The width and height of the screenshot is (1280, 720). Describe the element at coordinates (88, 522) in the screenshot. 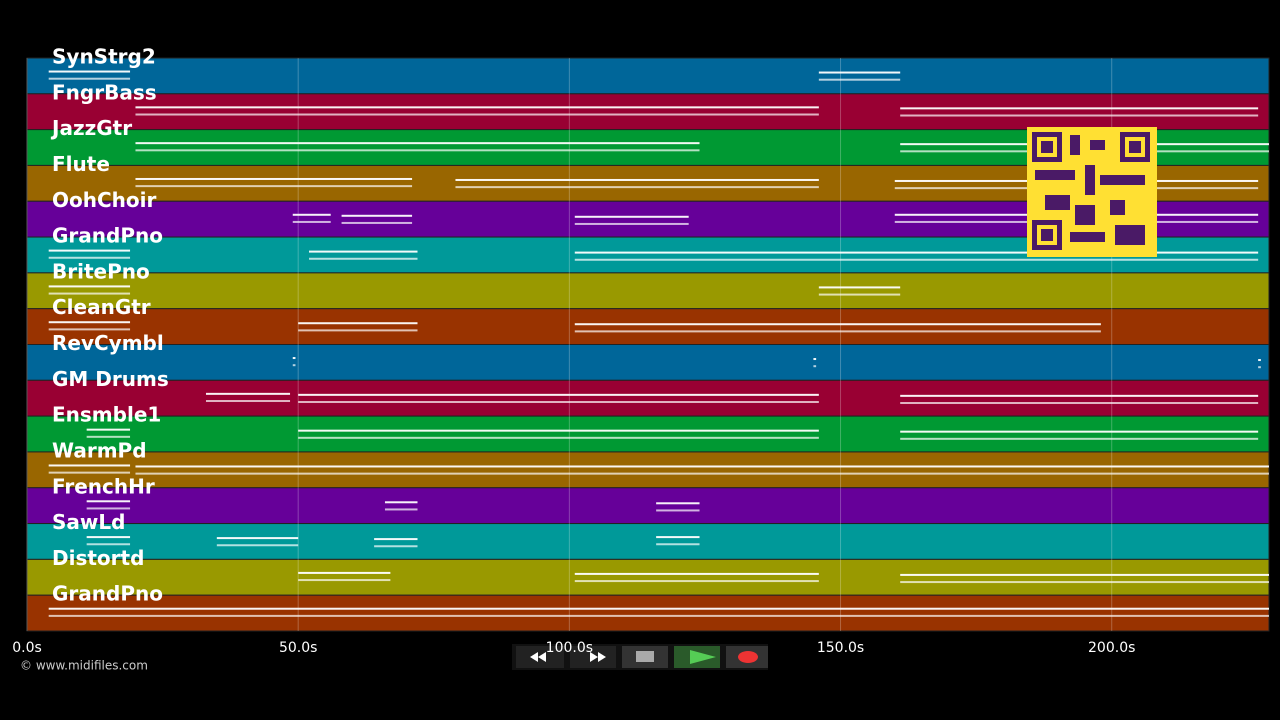

I see `track-name: SawLd` at that location.